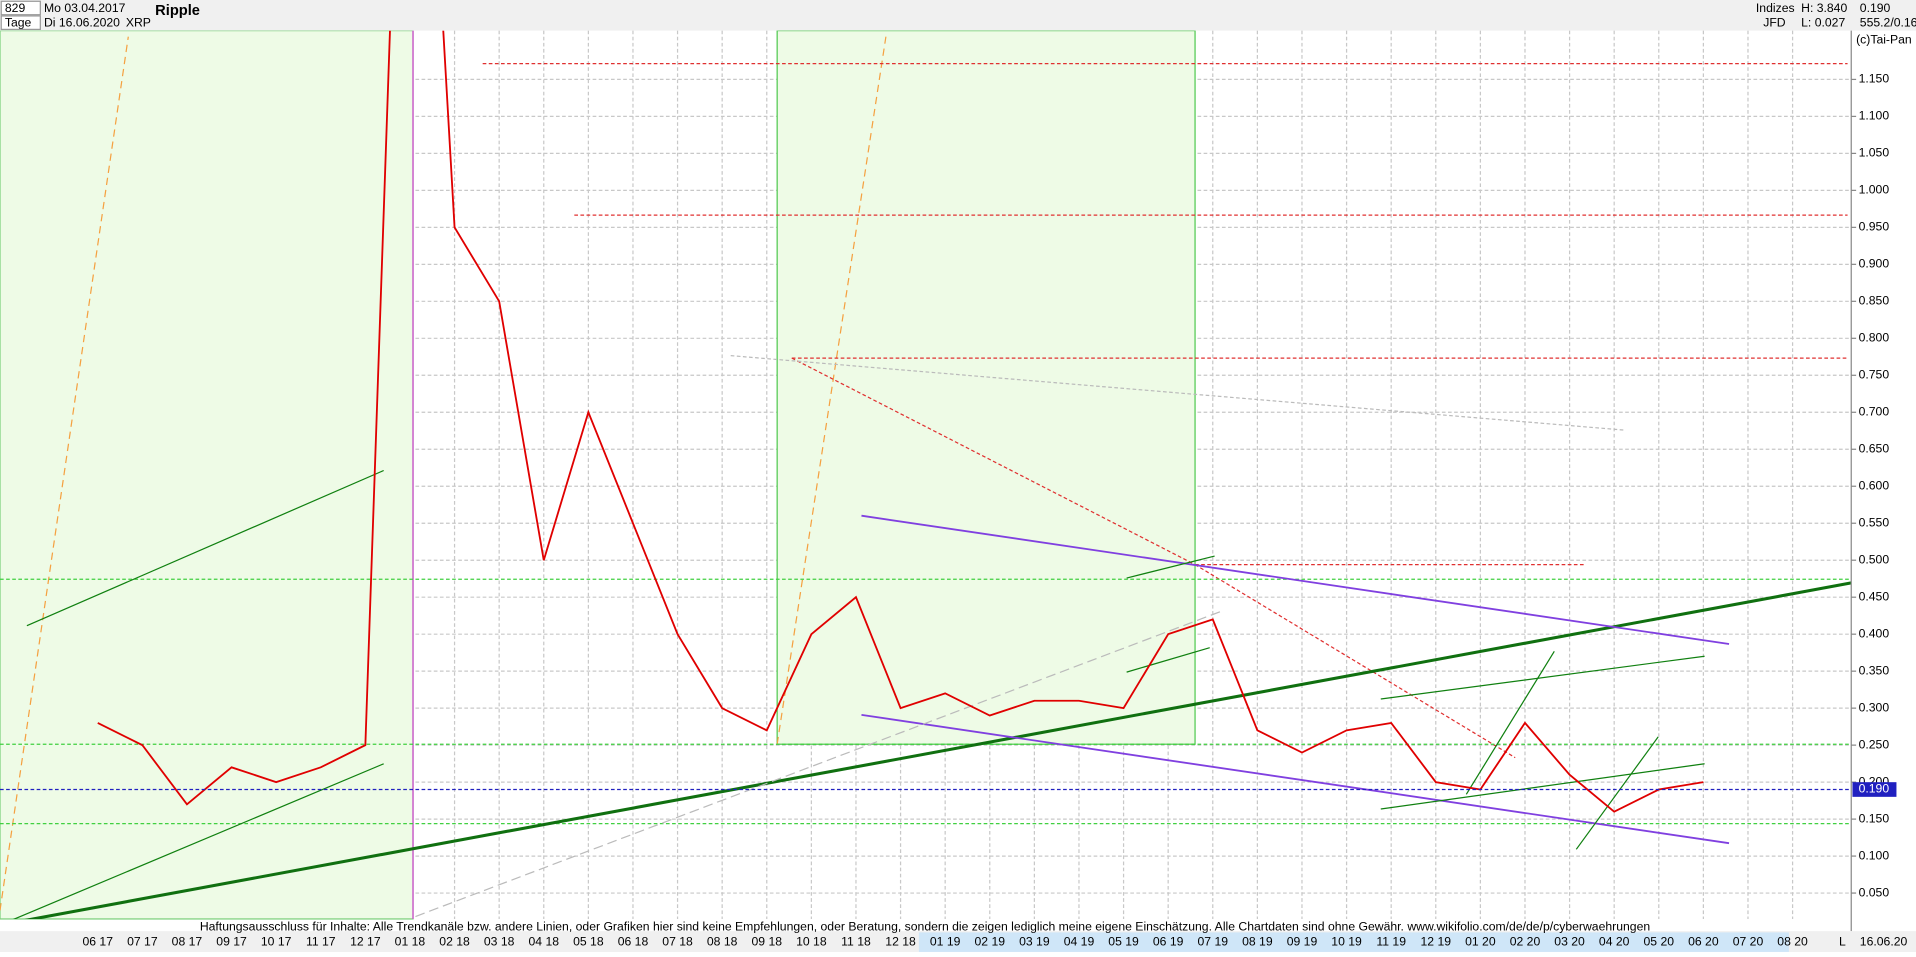 The width and height of the screenshot is (1916, 957). What do you see at coordinates (1748, 941) in the screenshot?
I see `x-tick-label: 07 20` at bounding box center [1748, 941].